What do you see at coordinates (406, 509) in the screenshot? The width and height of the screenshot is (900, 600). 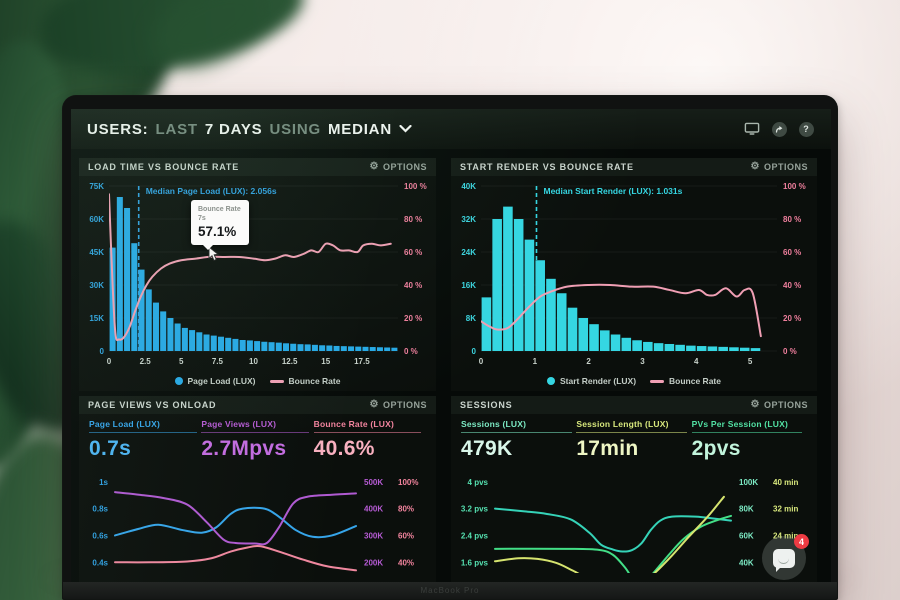 I see `svg-text: 80%` at bounding box center [406, 509].